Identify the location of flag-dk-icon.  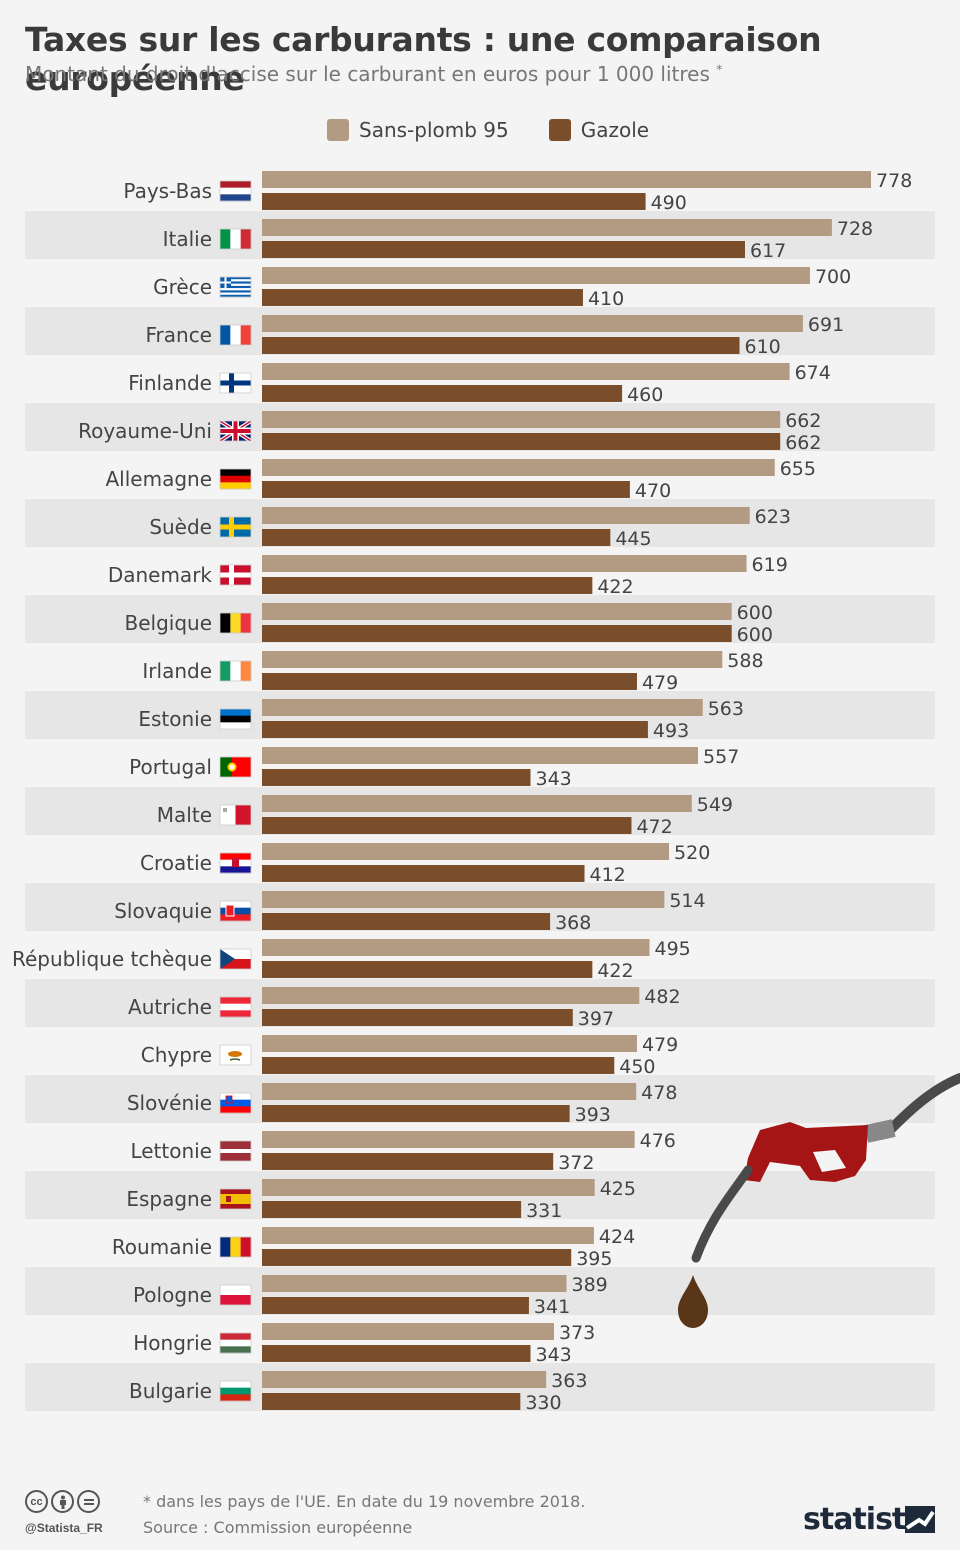
(235, 575).